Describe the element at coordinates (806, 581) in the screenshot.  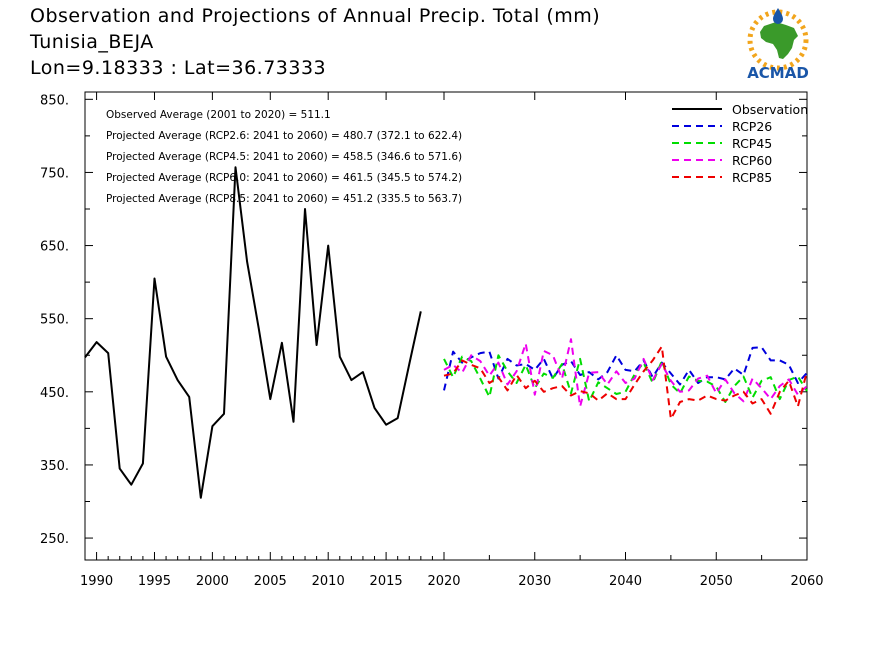
I see `x-tick-label: 2060` at that location.